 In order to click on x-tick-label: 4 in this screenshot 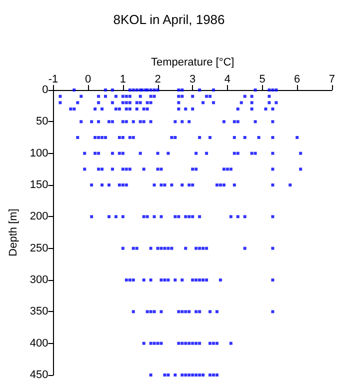, I will do `click(227, 80)`.